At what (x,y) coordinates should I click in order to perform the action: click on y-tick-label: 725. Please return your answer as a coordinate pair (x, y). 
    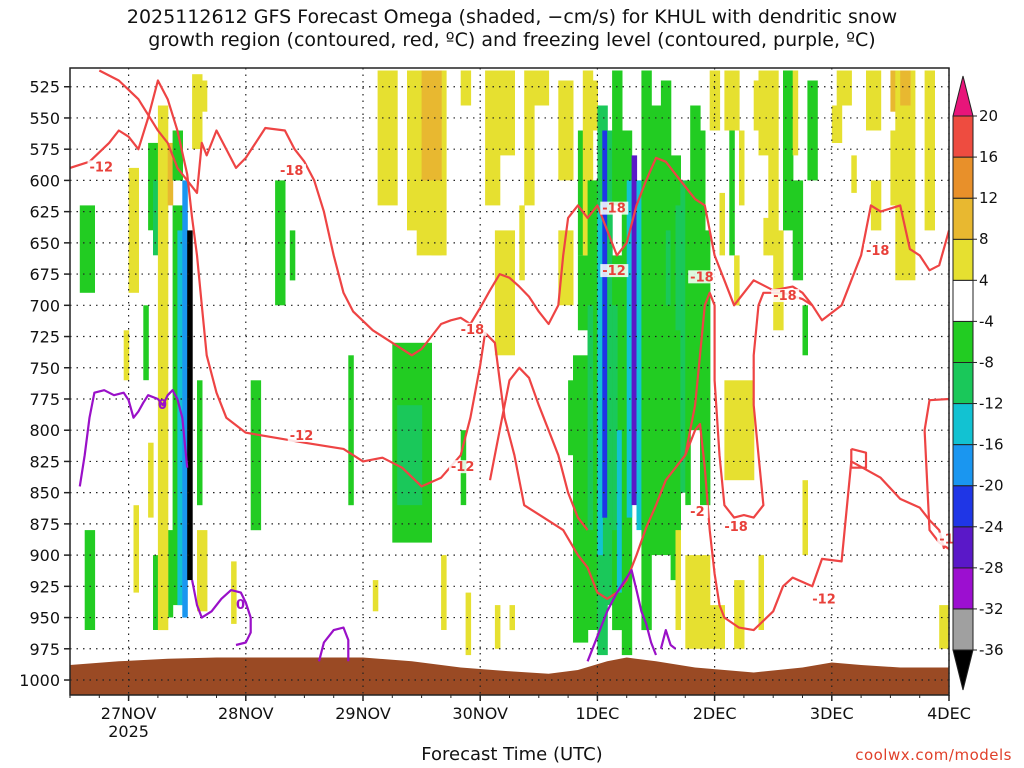
    Looking at the image, I should click on (44, 337).